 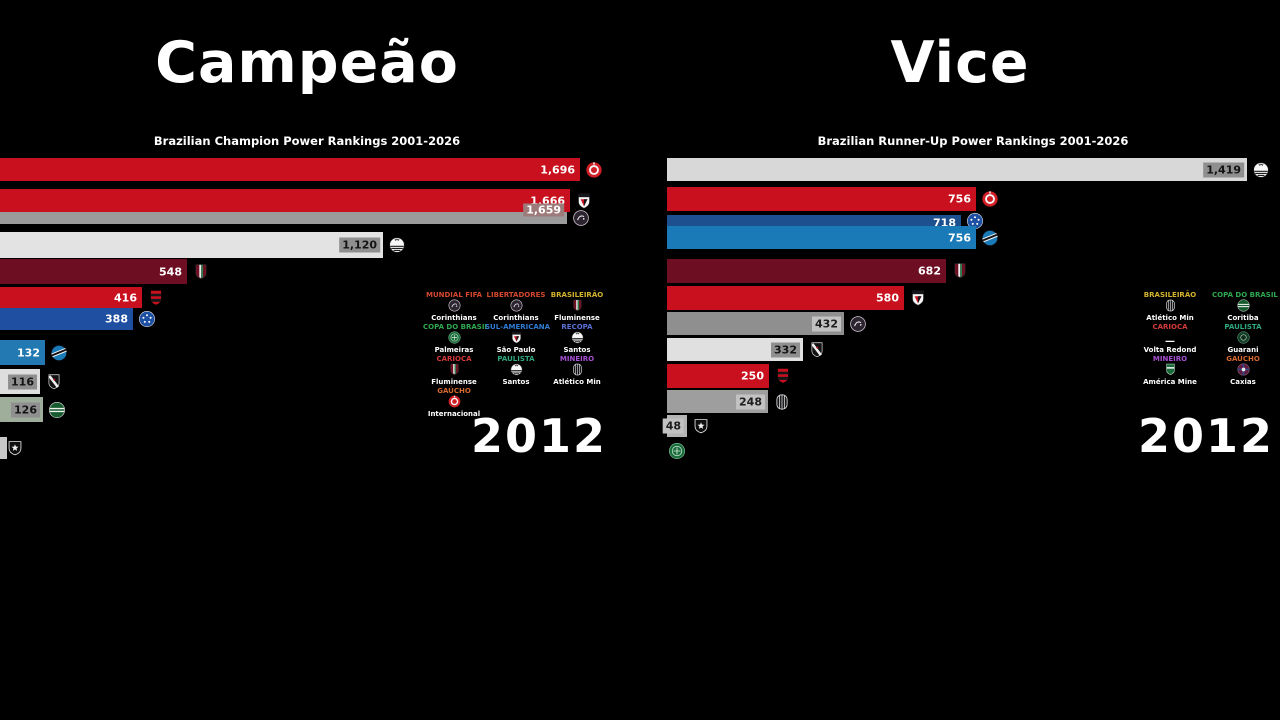 I want to click on legend-item-brasileirao: BRASILEIRÃO Atlético Min, so click(x=1170, y=307).